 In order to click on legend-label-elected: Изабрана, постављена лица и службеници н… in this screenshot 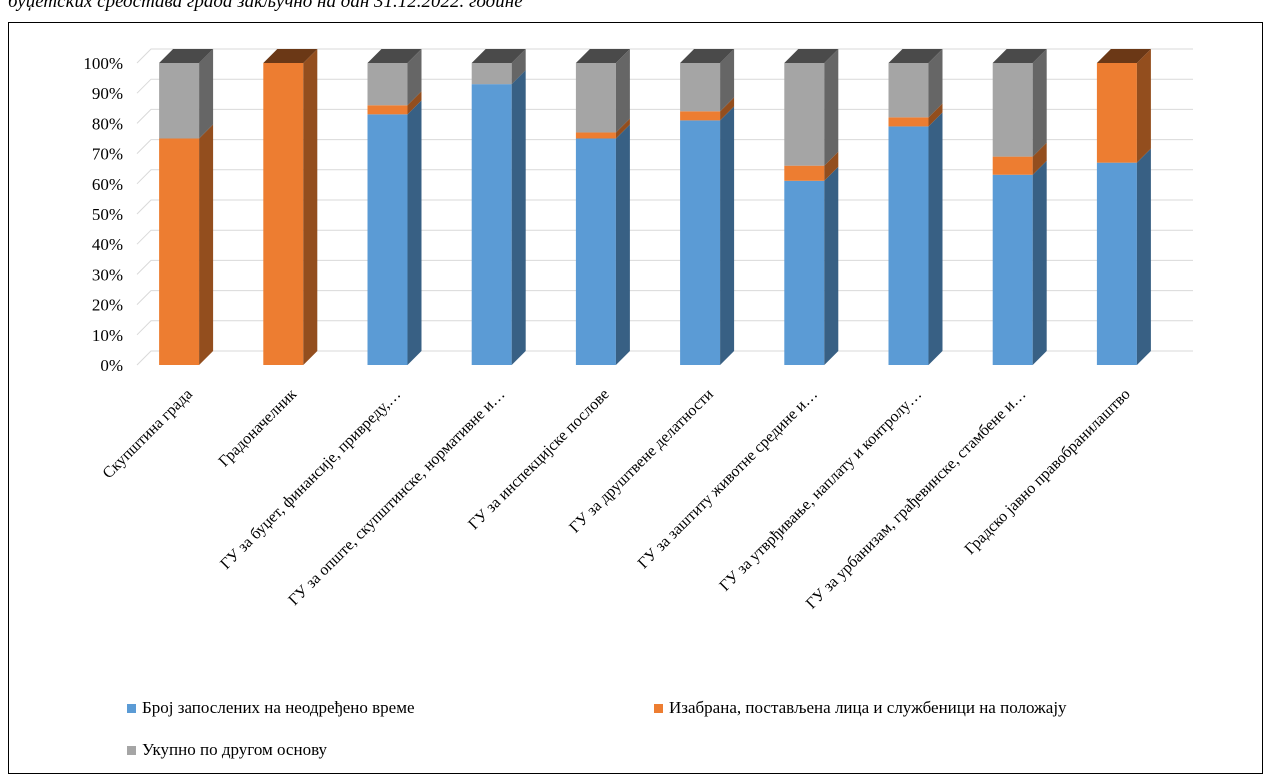, I will do `click(868, 707)`.